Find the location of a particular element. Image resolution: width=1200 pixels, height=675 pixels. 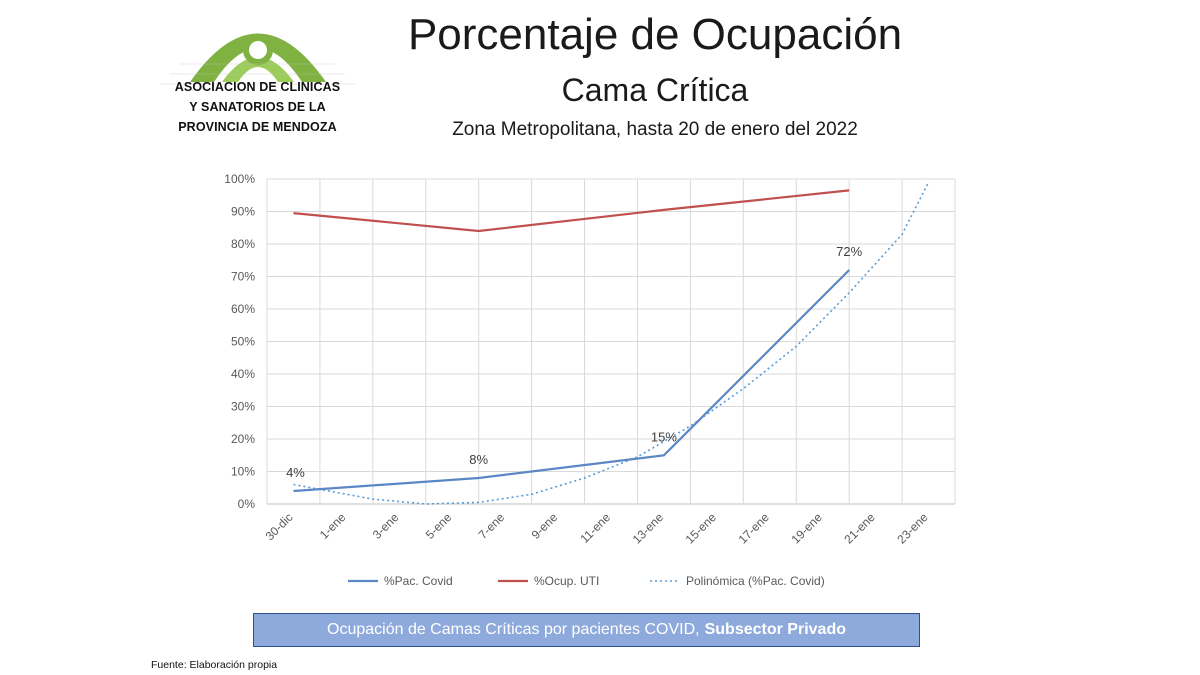

y-tick-label: 30% is located at coordinates (243, 407).